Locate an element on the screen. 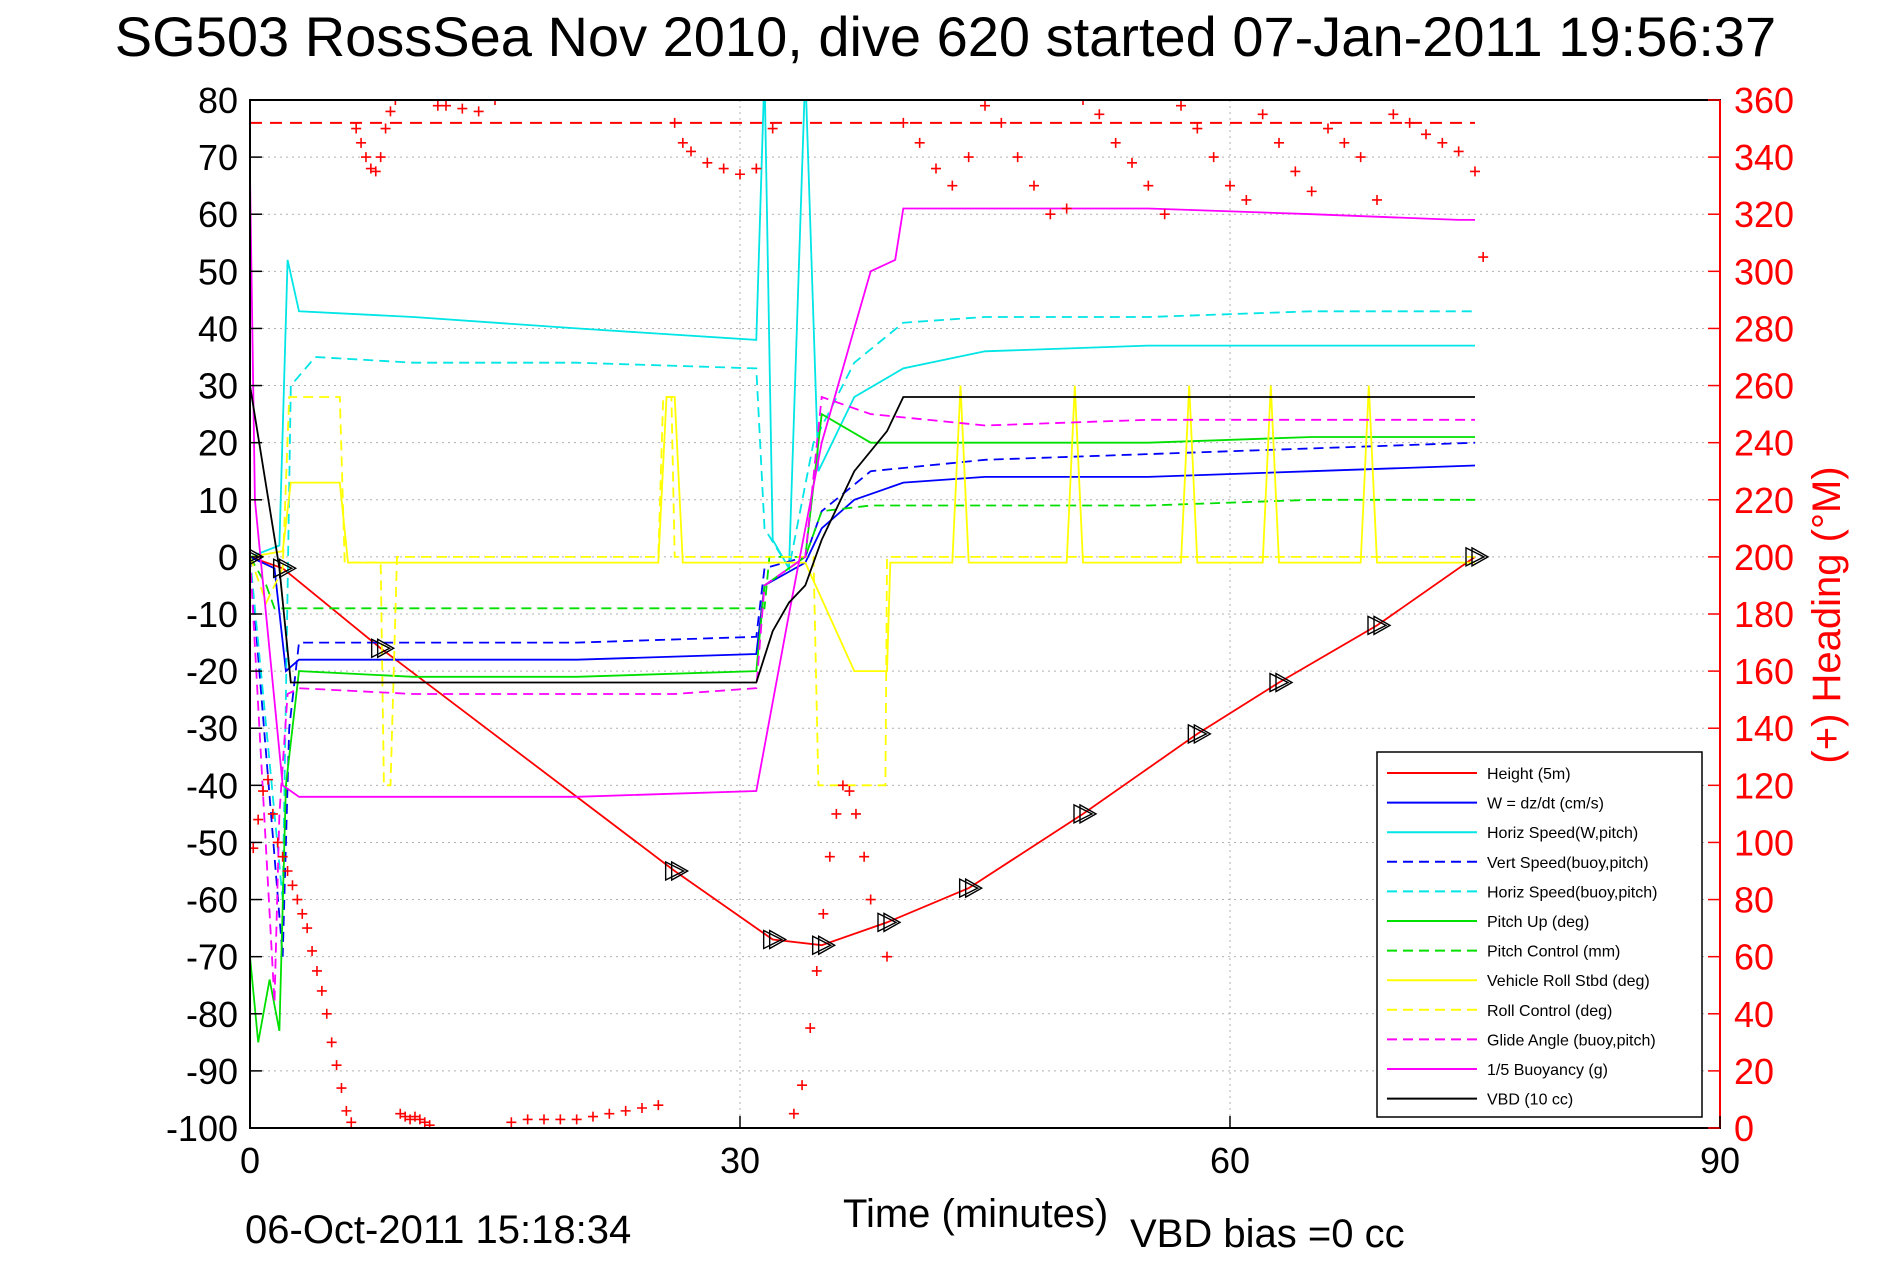 Image resolution: width=1891 pixels, height=1262 pixels. left-tick-label: -40 is located at coordinates (212, 785).